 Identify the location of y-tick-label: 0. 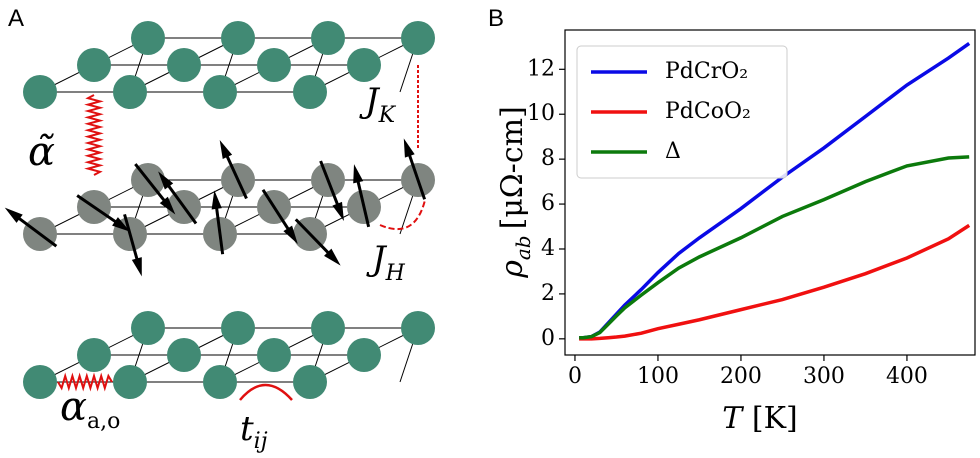
(548, 338).